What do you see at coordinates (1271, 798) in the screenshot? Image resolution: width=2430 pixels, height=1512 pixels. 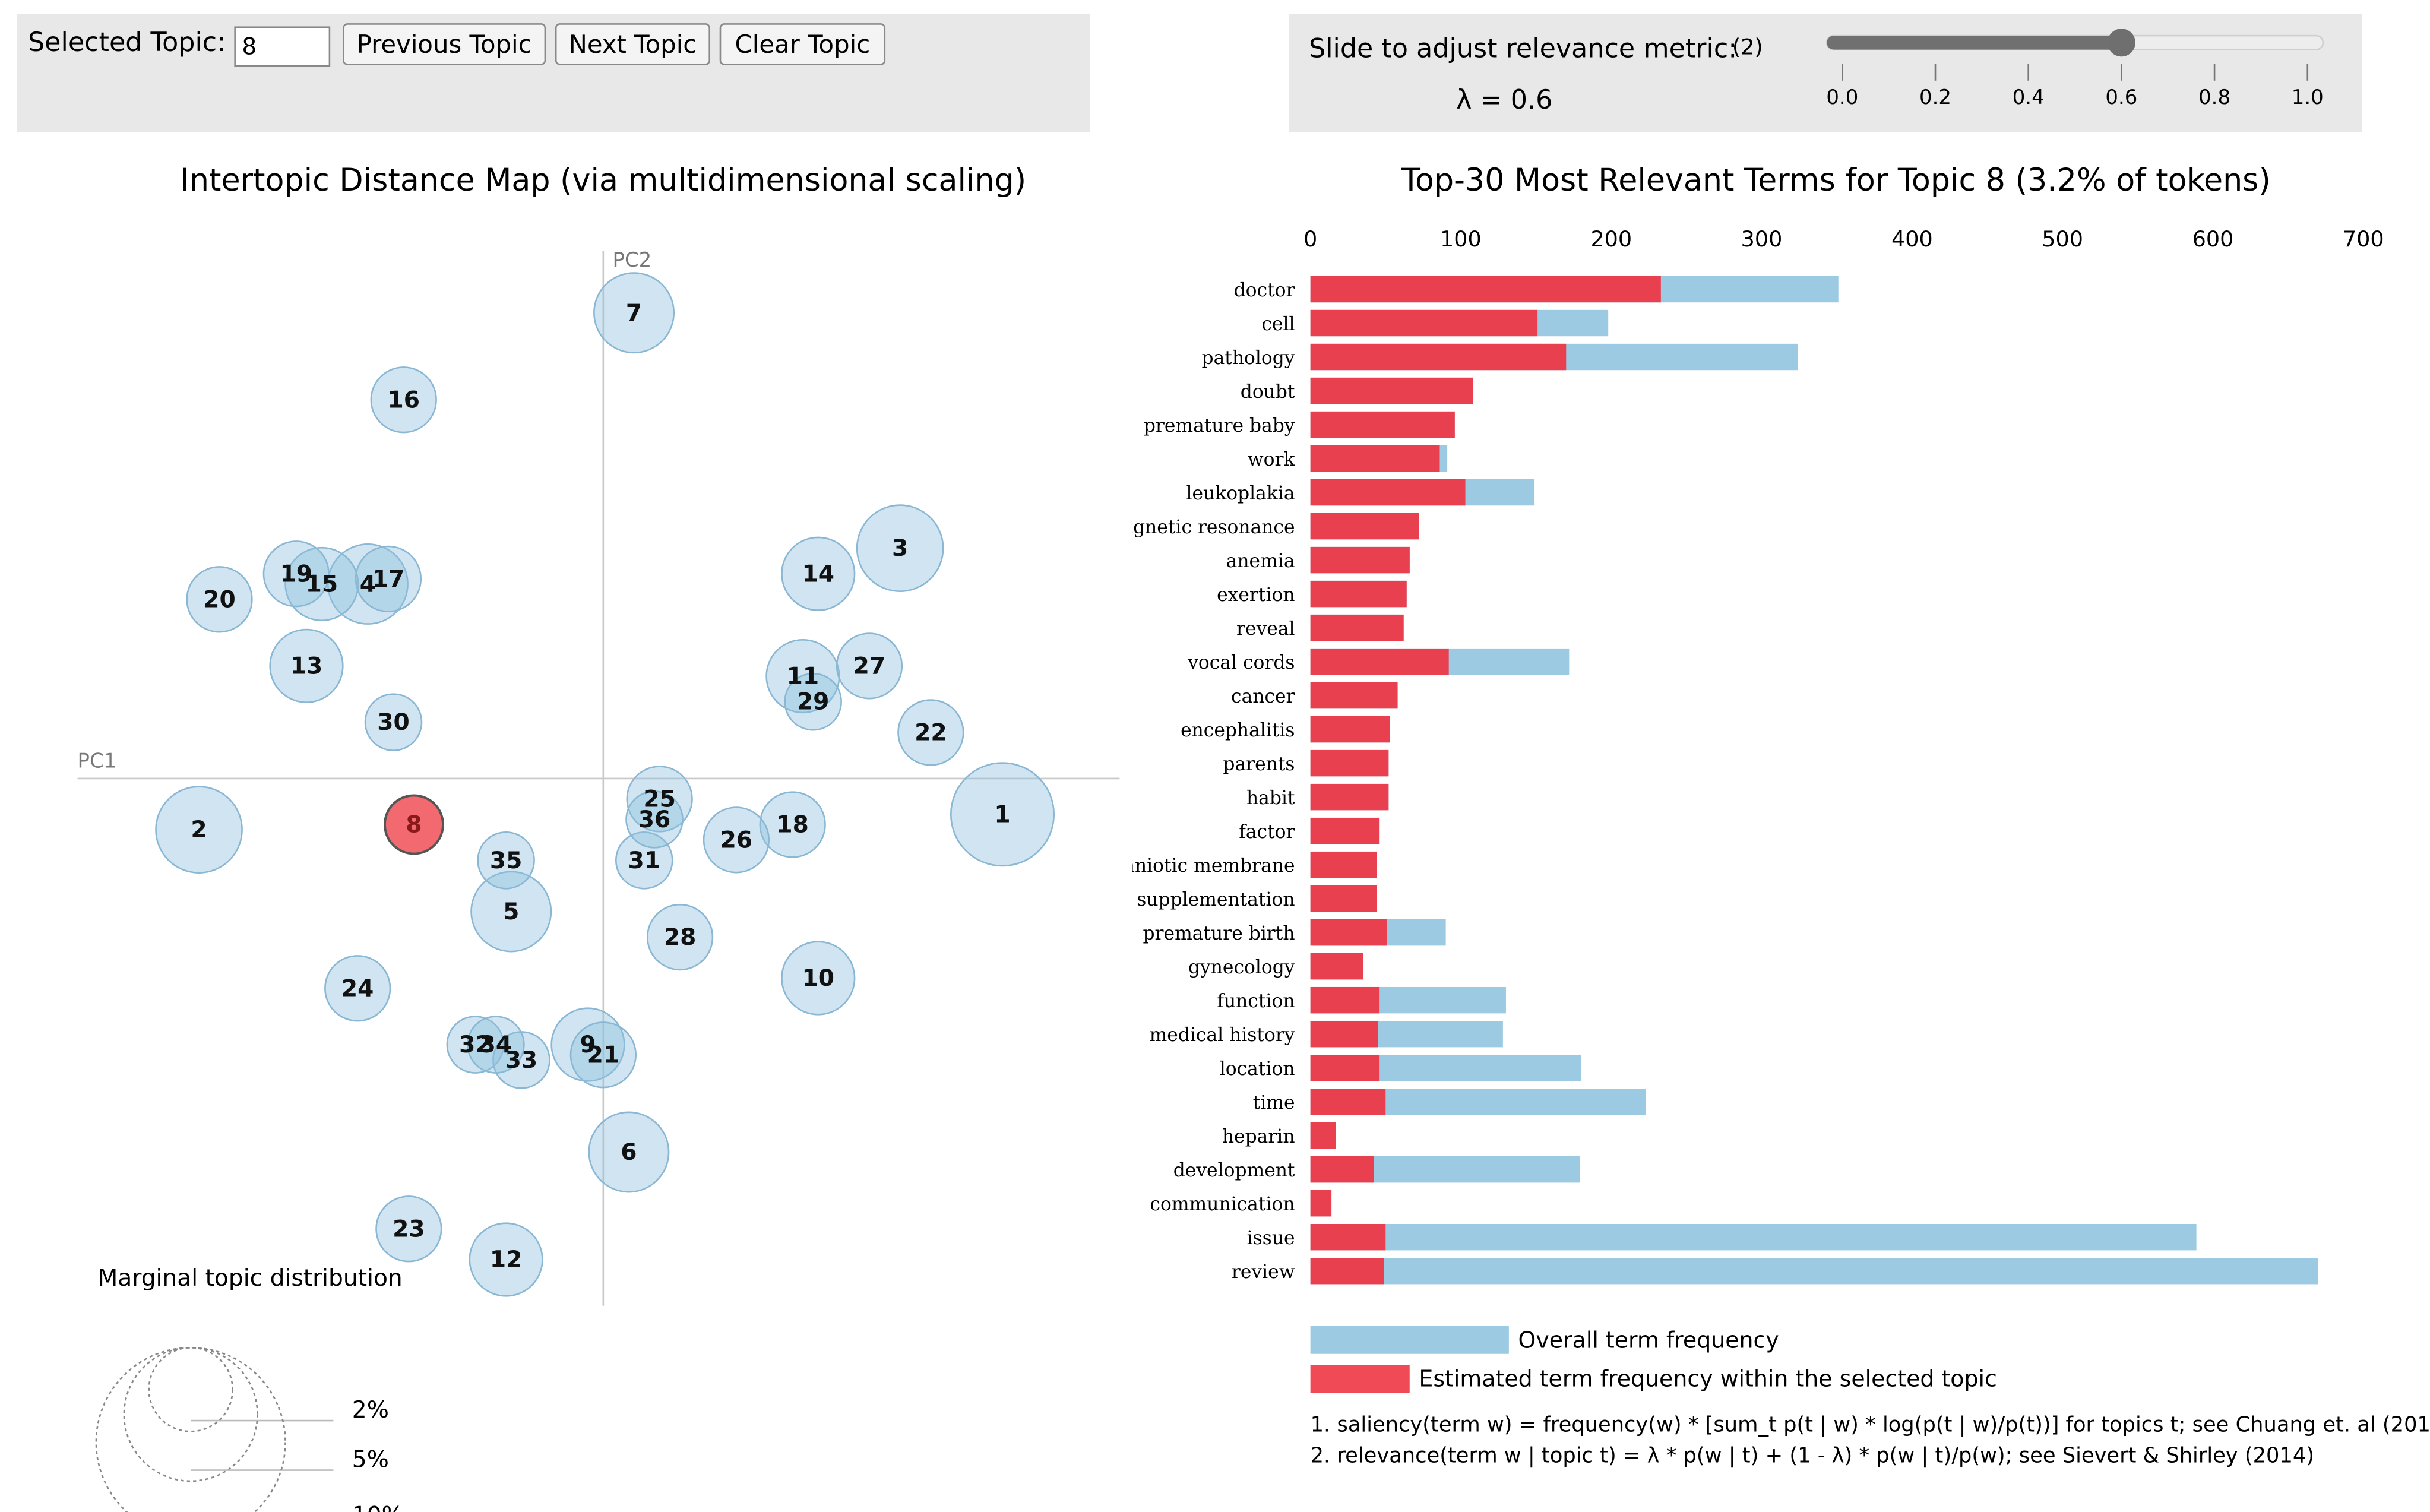 I see `term-label: habit` at bounding box center [1271, 798].